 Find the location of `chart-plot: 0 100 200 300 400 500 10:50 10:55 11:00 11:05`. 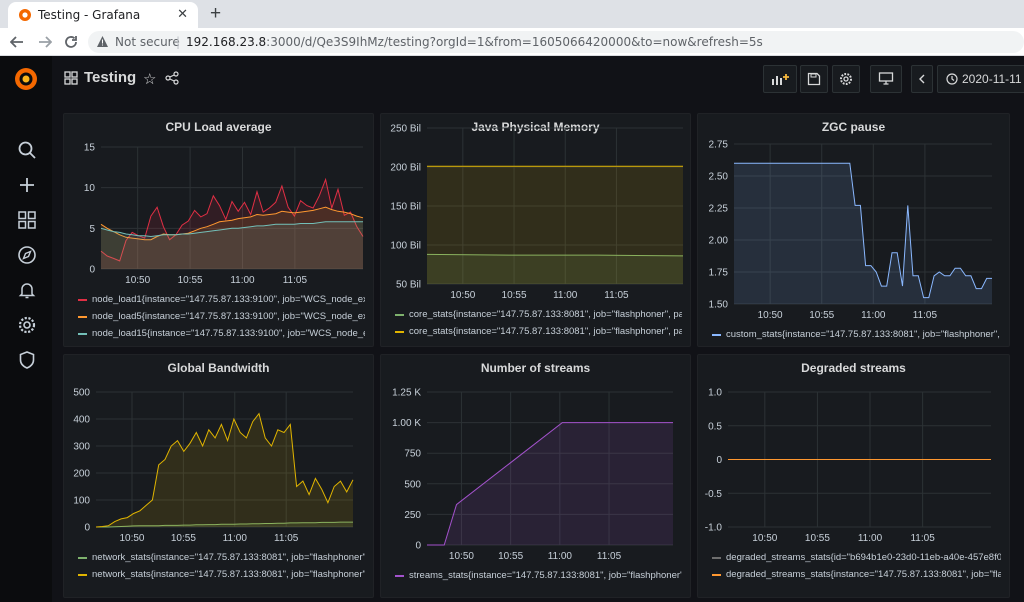

chart-plot: 0 100 200 300 400 500 10:50 10:55 11:00 11:05 is located at coordinates (213, 466).